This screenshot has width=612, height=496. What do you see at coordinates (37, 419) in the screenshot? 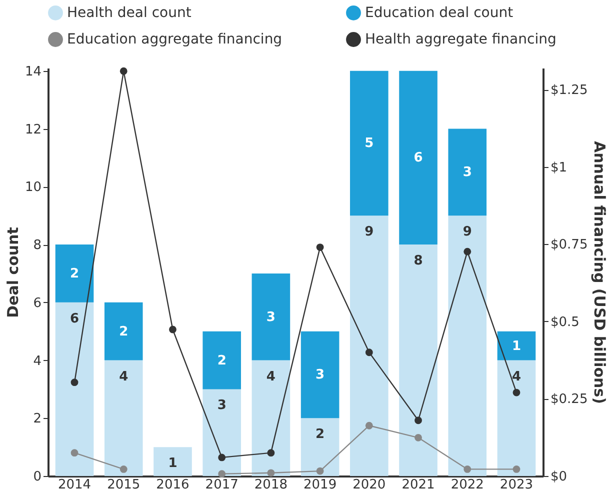
I see `y-tick-label: 2` at bounding box center [37, 419].